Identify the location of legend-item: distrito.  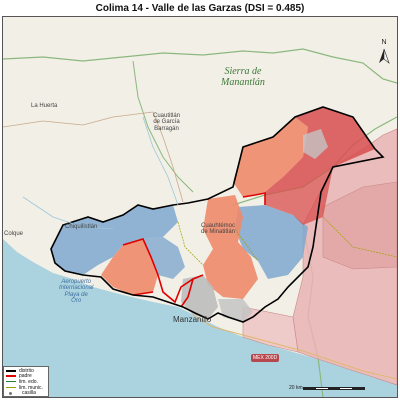
(26, 371).